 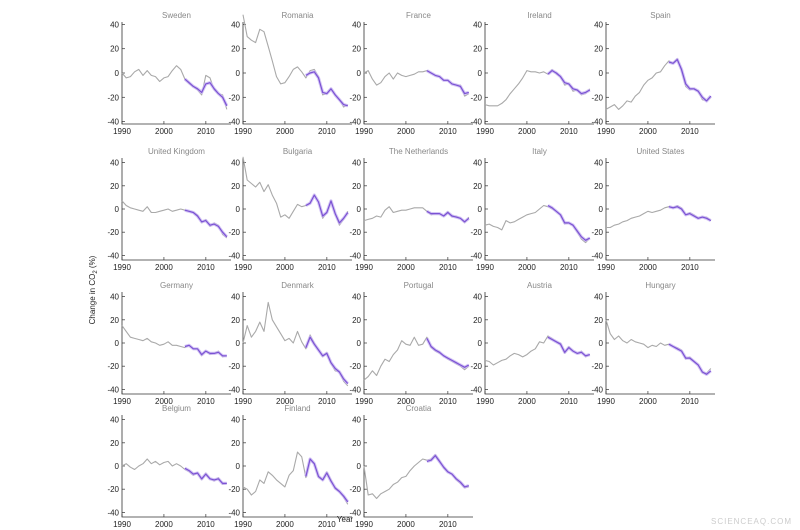 I want to click on panel-title: Croatia, so click(x=419, y=408).